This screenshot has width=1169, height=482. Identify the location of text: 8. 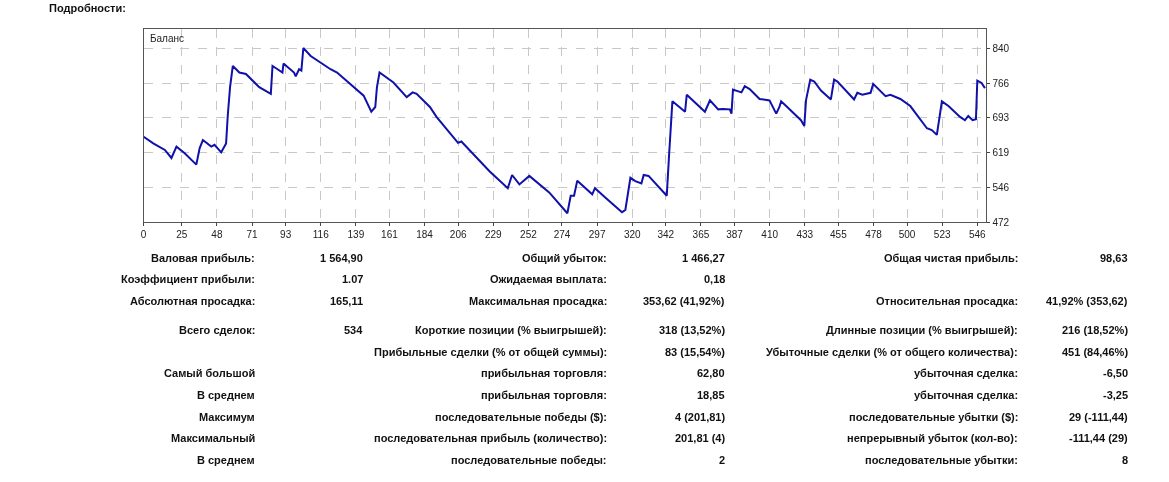
(1125, 460).